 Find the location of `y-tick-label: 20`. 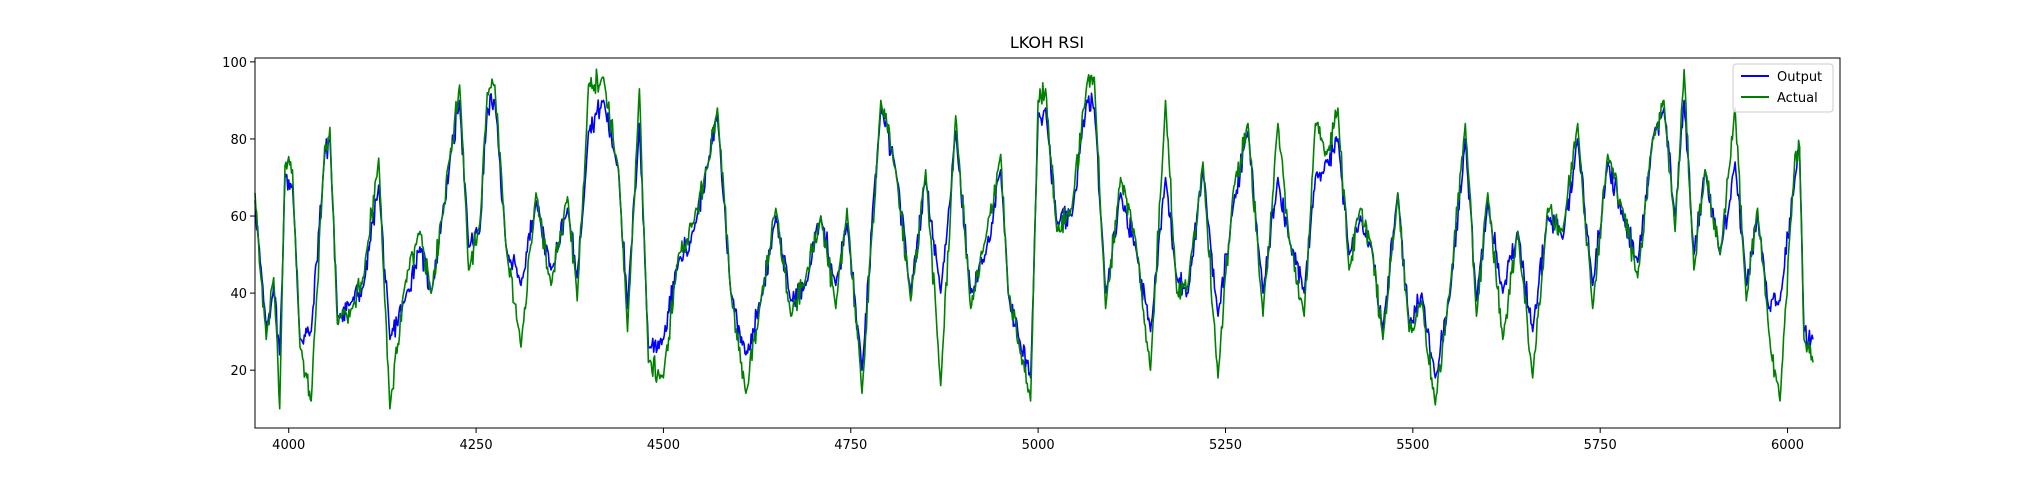

y-tick-label: 20 is located at coordinates (238, 371).